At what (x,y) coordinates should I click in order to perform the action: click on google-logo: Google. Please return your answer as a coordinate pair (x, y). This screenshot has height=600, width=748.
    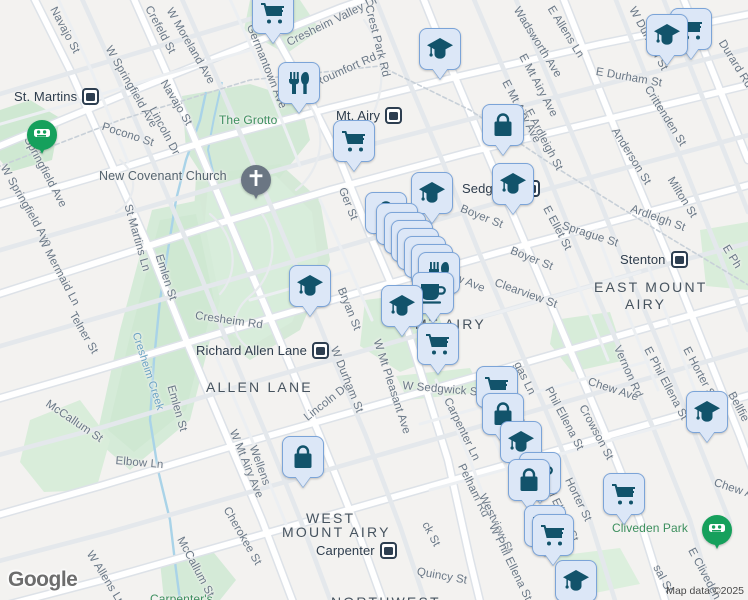
    Looking at the image, I should click on (43, 579).